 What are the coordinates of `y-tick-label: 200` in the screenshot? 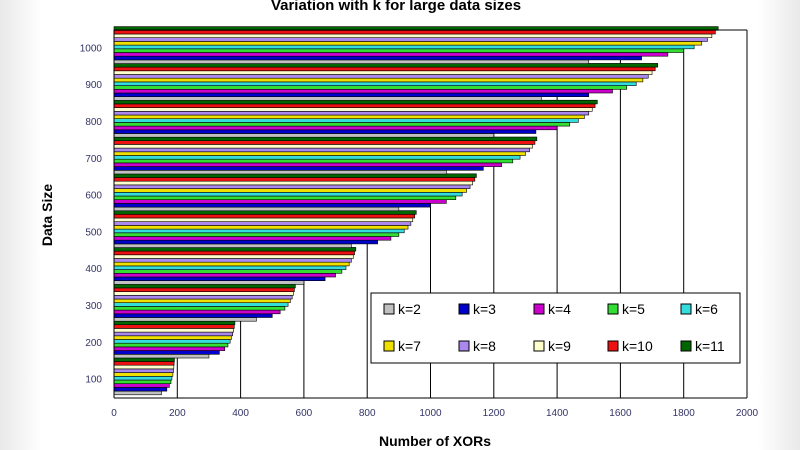 It's located at (93, 343).